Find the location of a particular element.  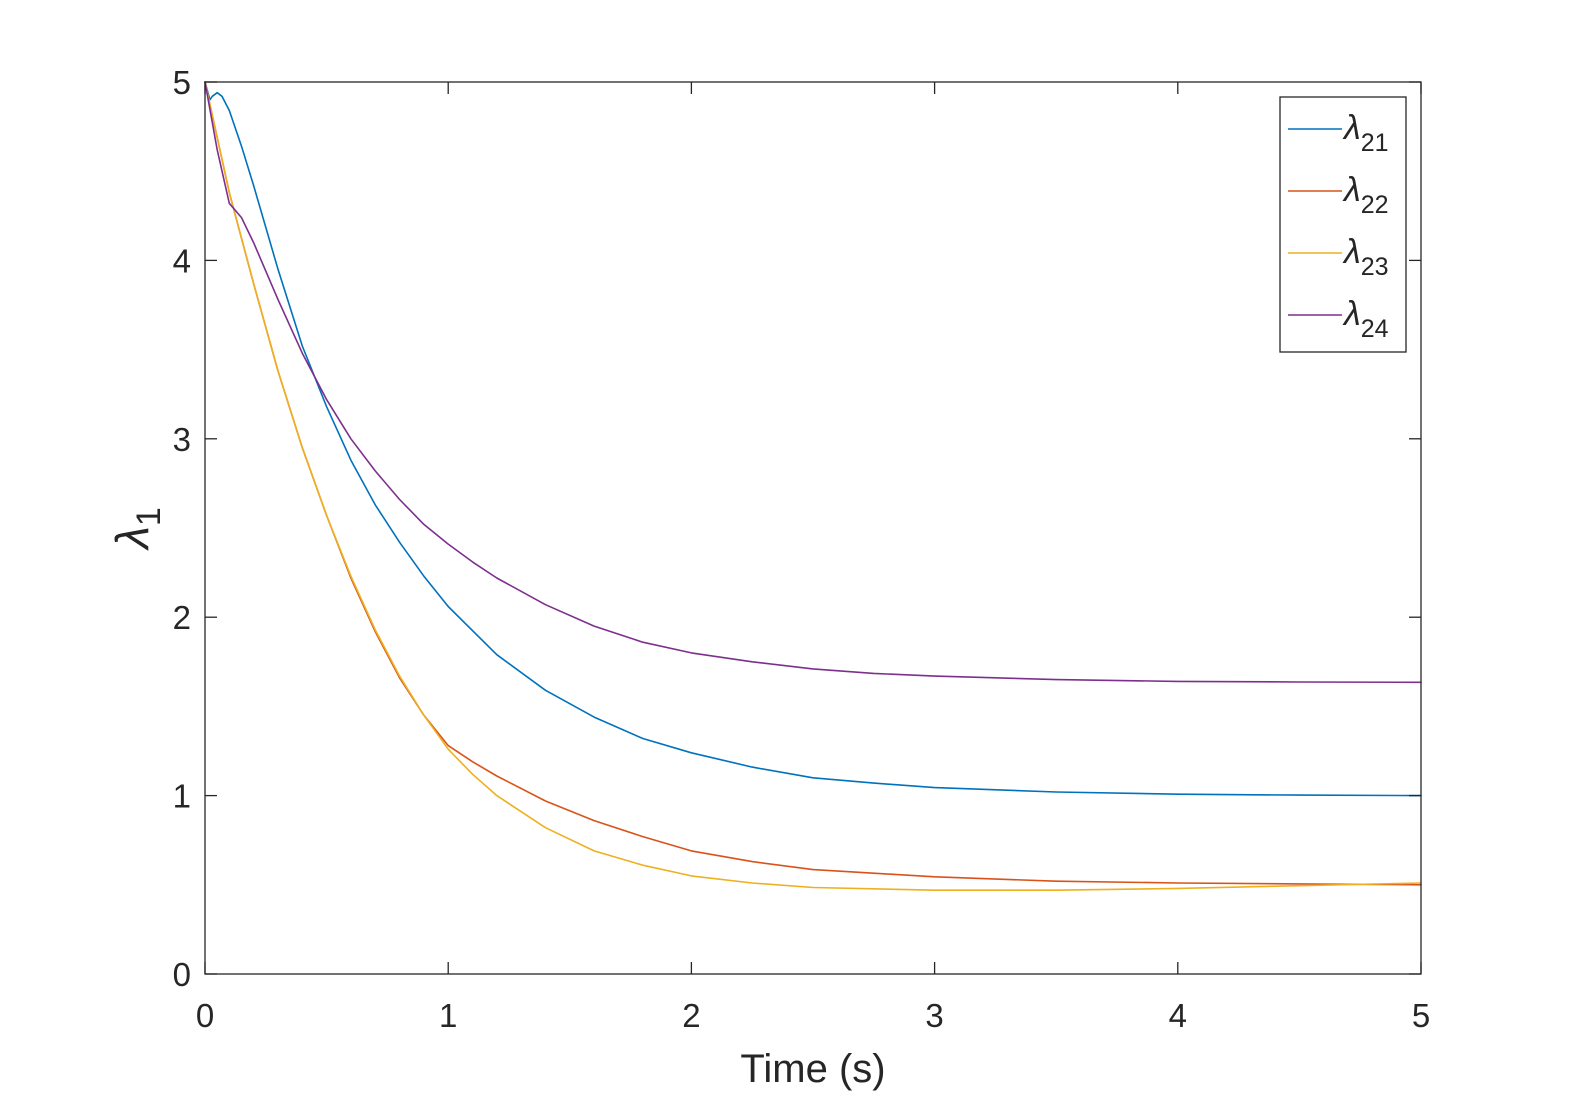

svg-text: λ1 is located at coordinates (137, 529).